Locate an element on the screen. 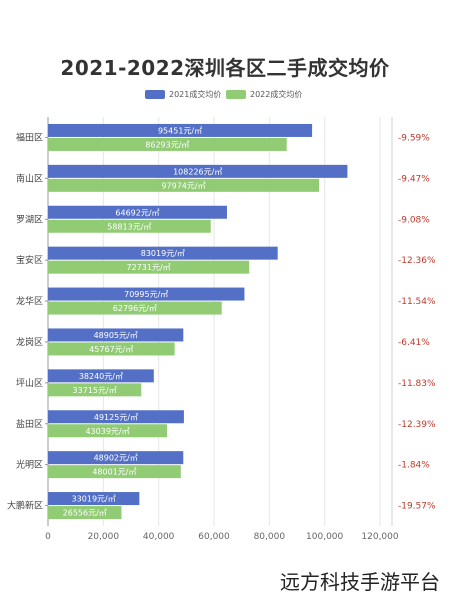  data-label: 70995元/㎡ is located at coordinates (146, 294).